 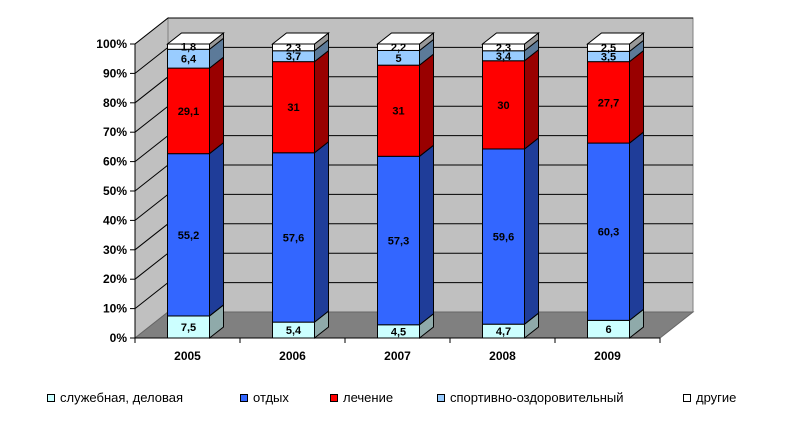 I want to click on bar-segment: 57,6, so click(x=300, y=232).